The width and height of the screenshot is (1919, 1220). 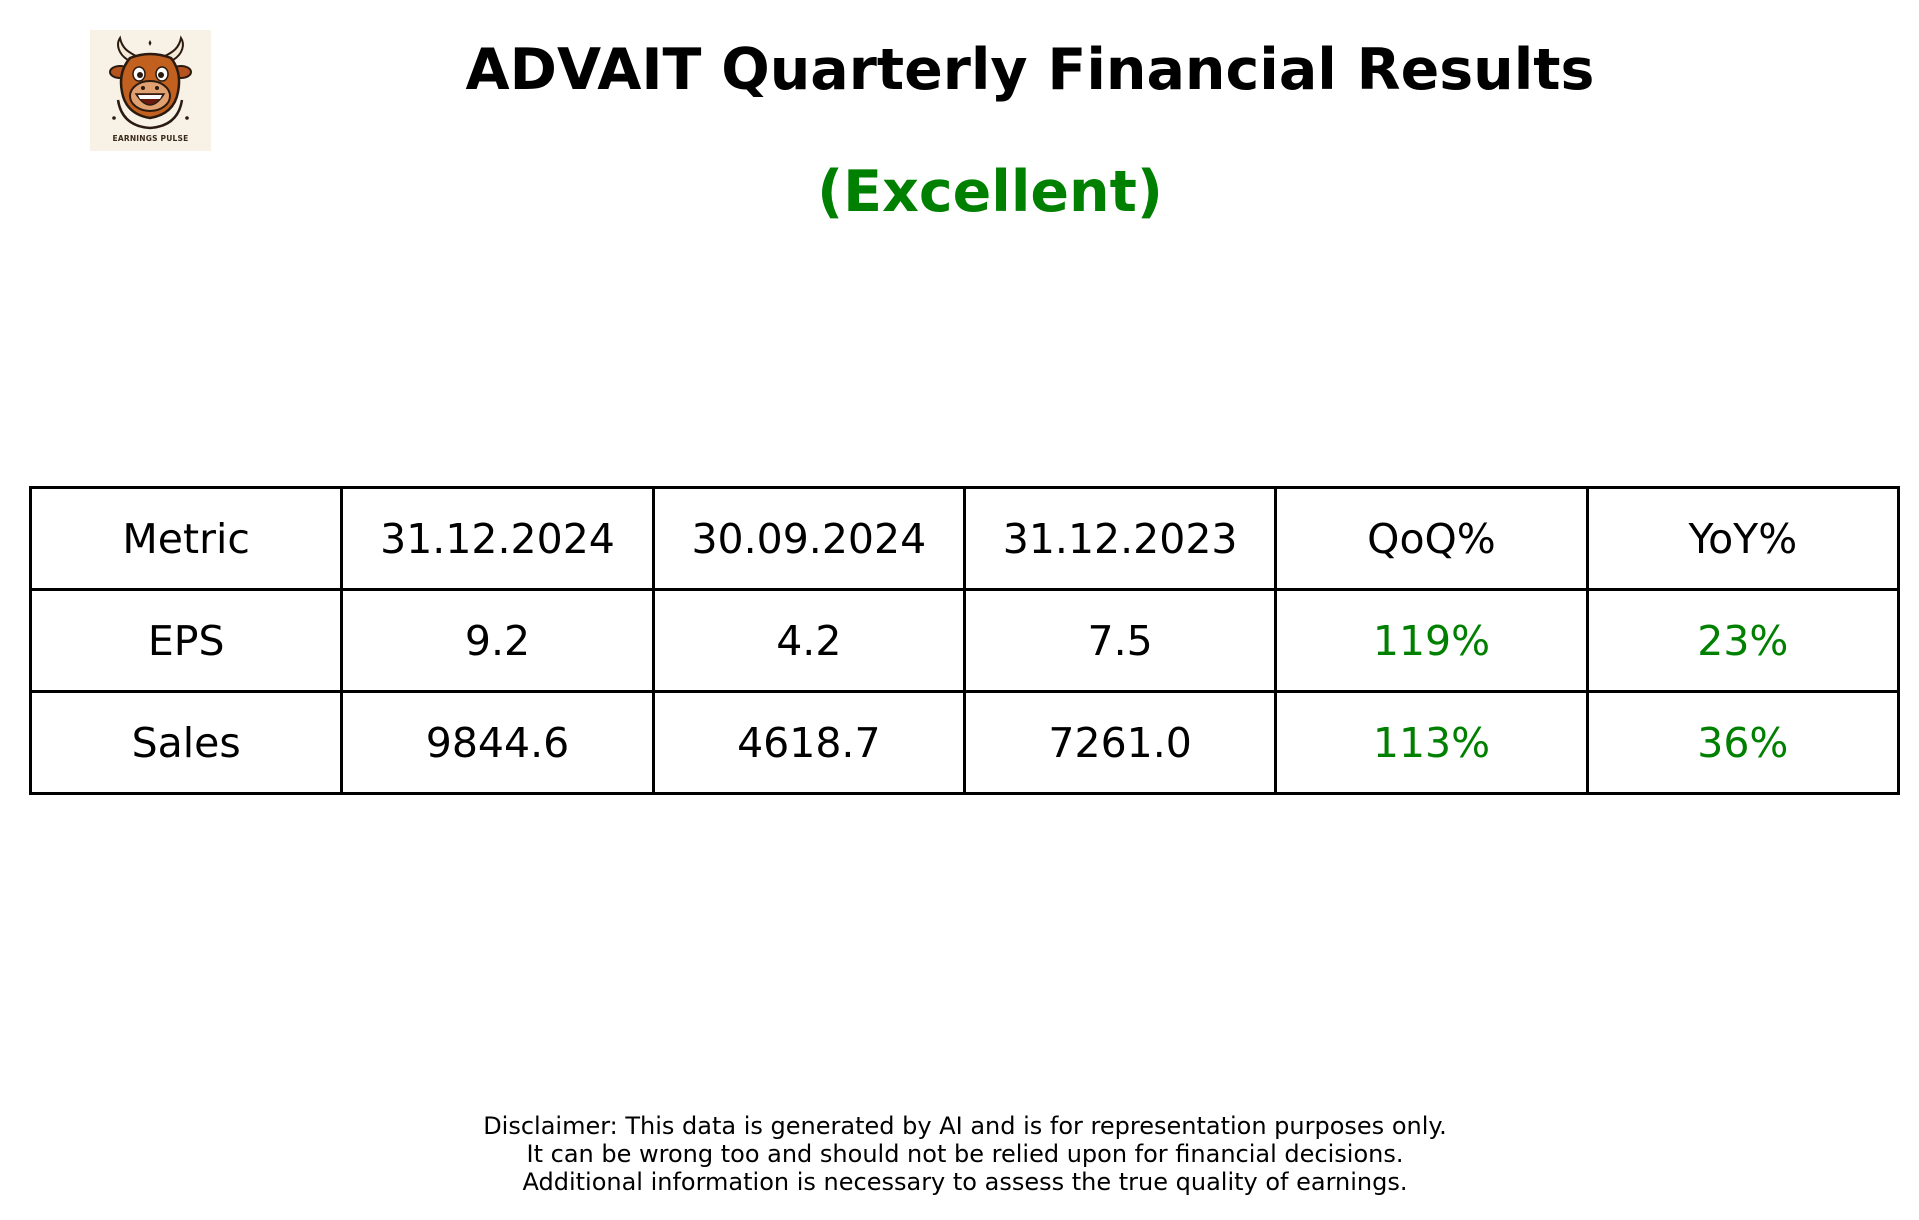 What do you see at coordinates (1030, 70) in the screenshot?
I see `page-title: ADVAIT Quarterly Financial Results` at bounding box center [1030, 70].